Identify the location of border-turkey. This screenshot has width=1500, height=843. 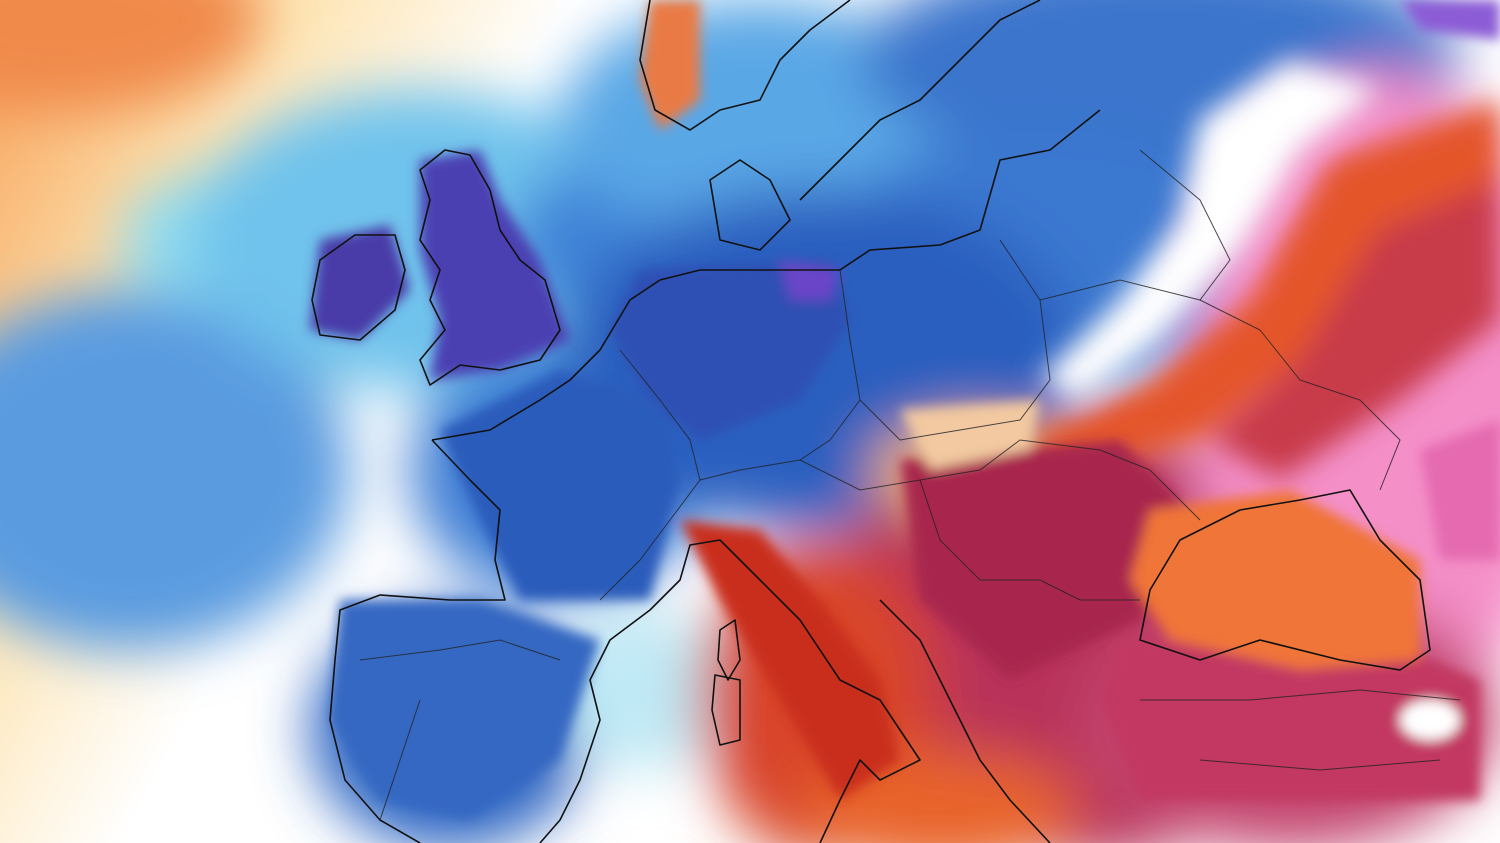
(1300, 730).